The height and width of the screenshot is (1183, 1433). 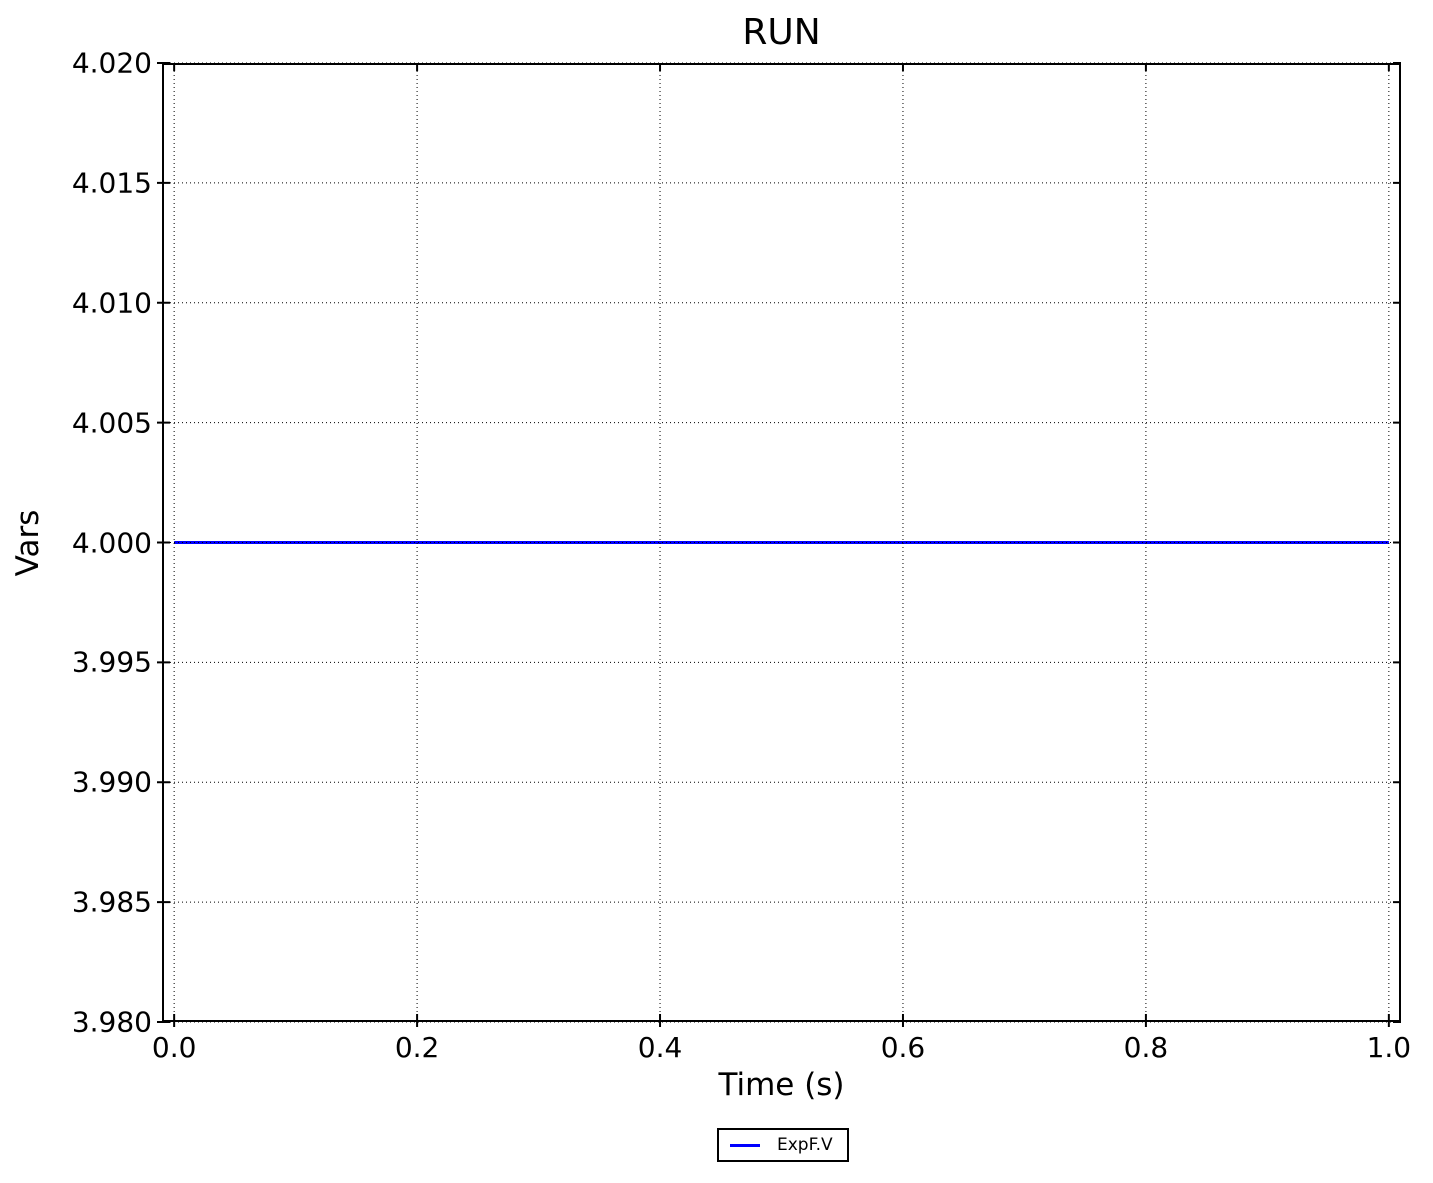 What do you see at coordinates (781, 32) in the screenshot?
I see `chart-title: RUN` at bounding box center [781, 32].